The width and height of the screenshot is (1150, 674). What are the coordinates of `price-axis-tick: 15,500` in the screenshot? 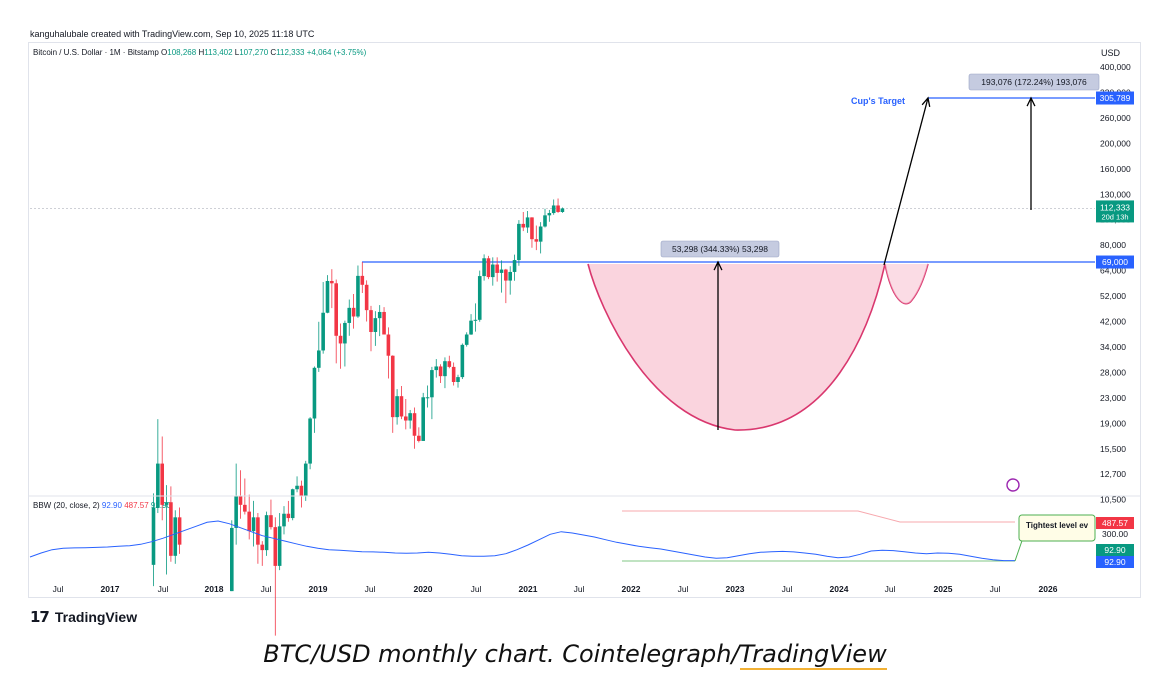 It's located at (1113, 449).